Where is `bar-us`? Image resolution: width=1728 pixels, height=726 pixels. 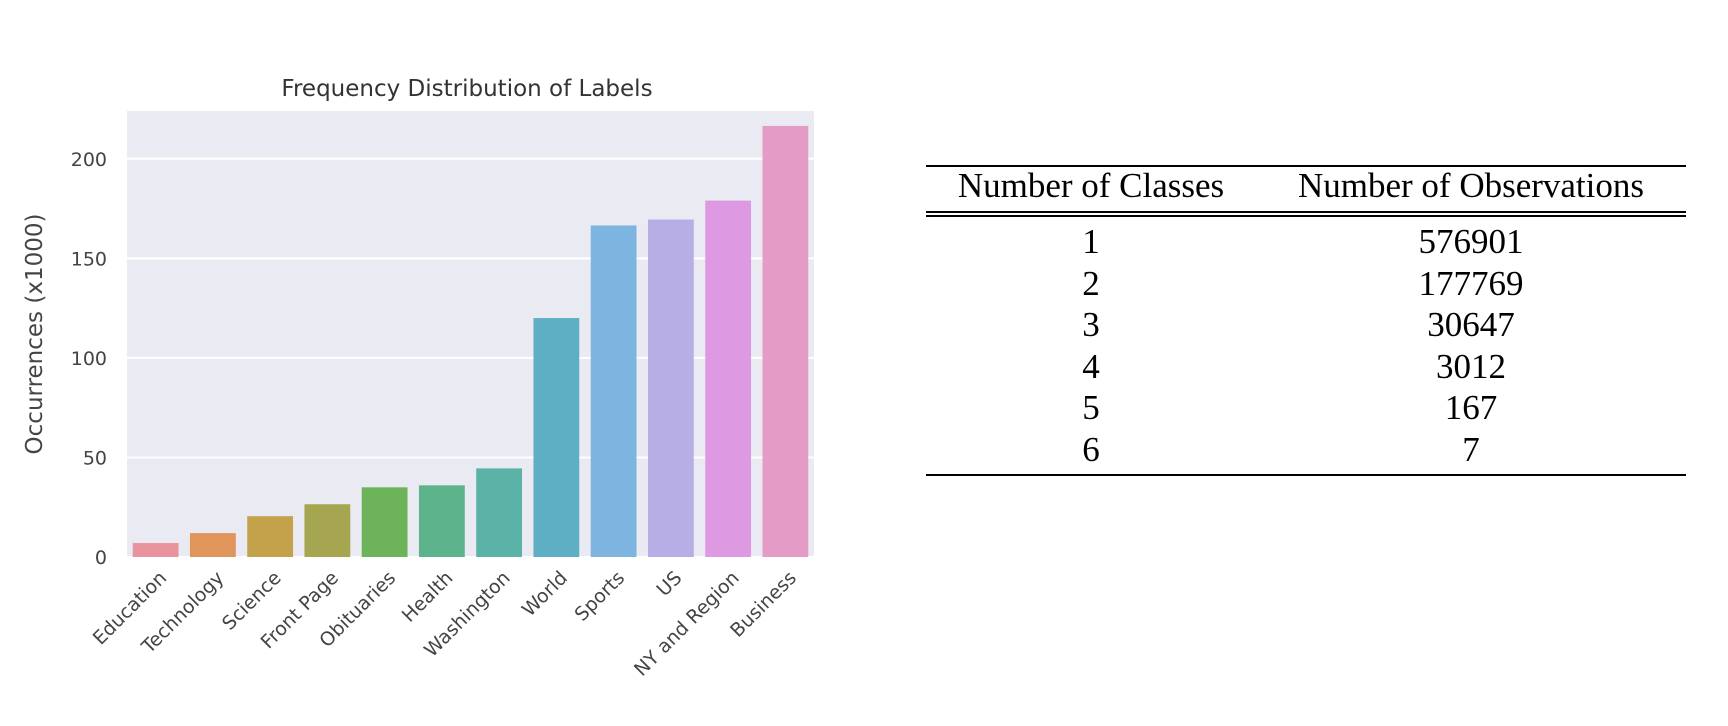
bar-us is located at coordinates (670, 388).